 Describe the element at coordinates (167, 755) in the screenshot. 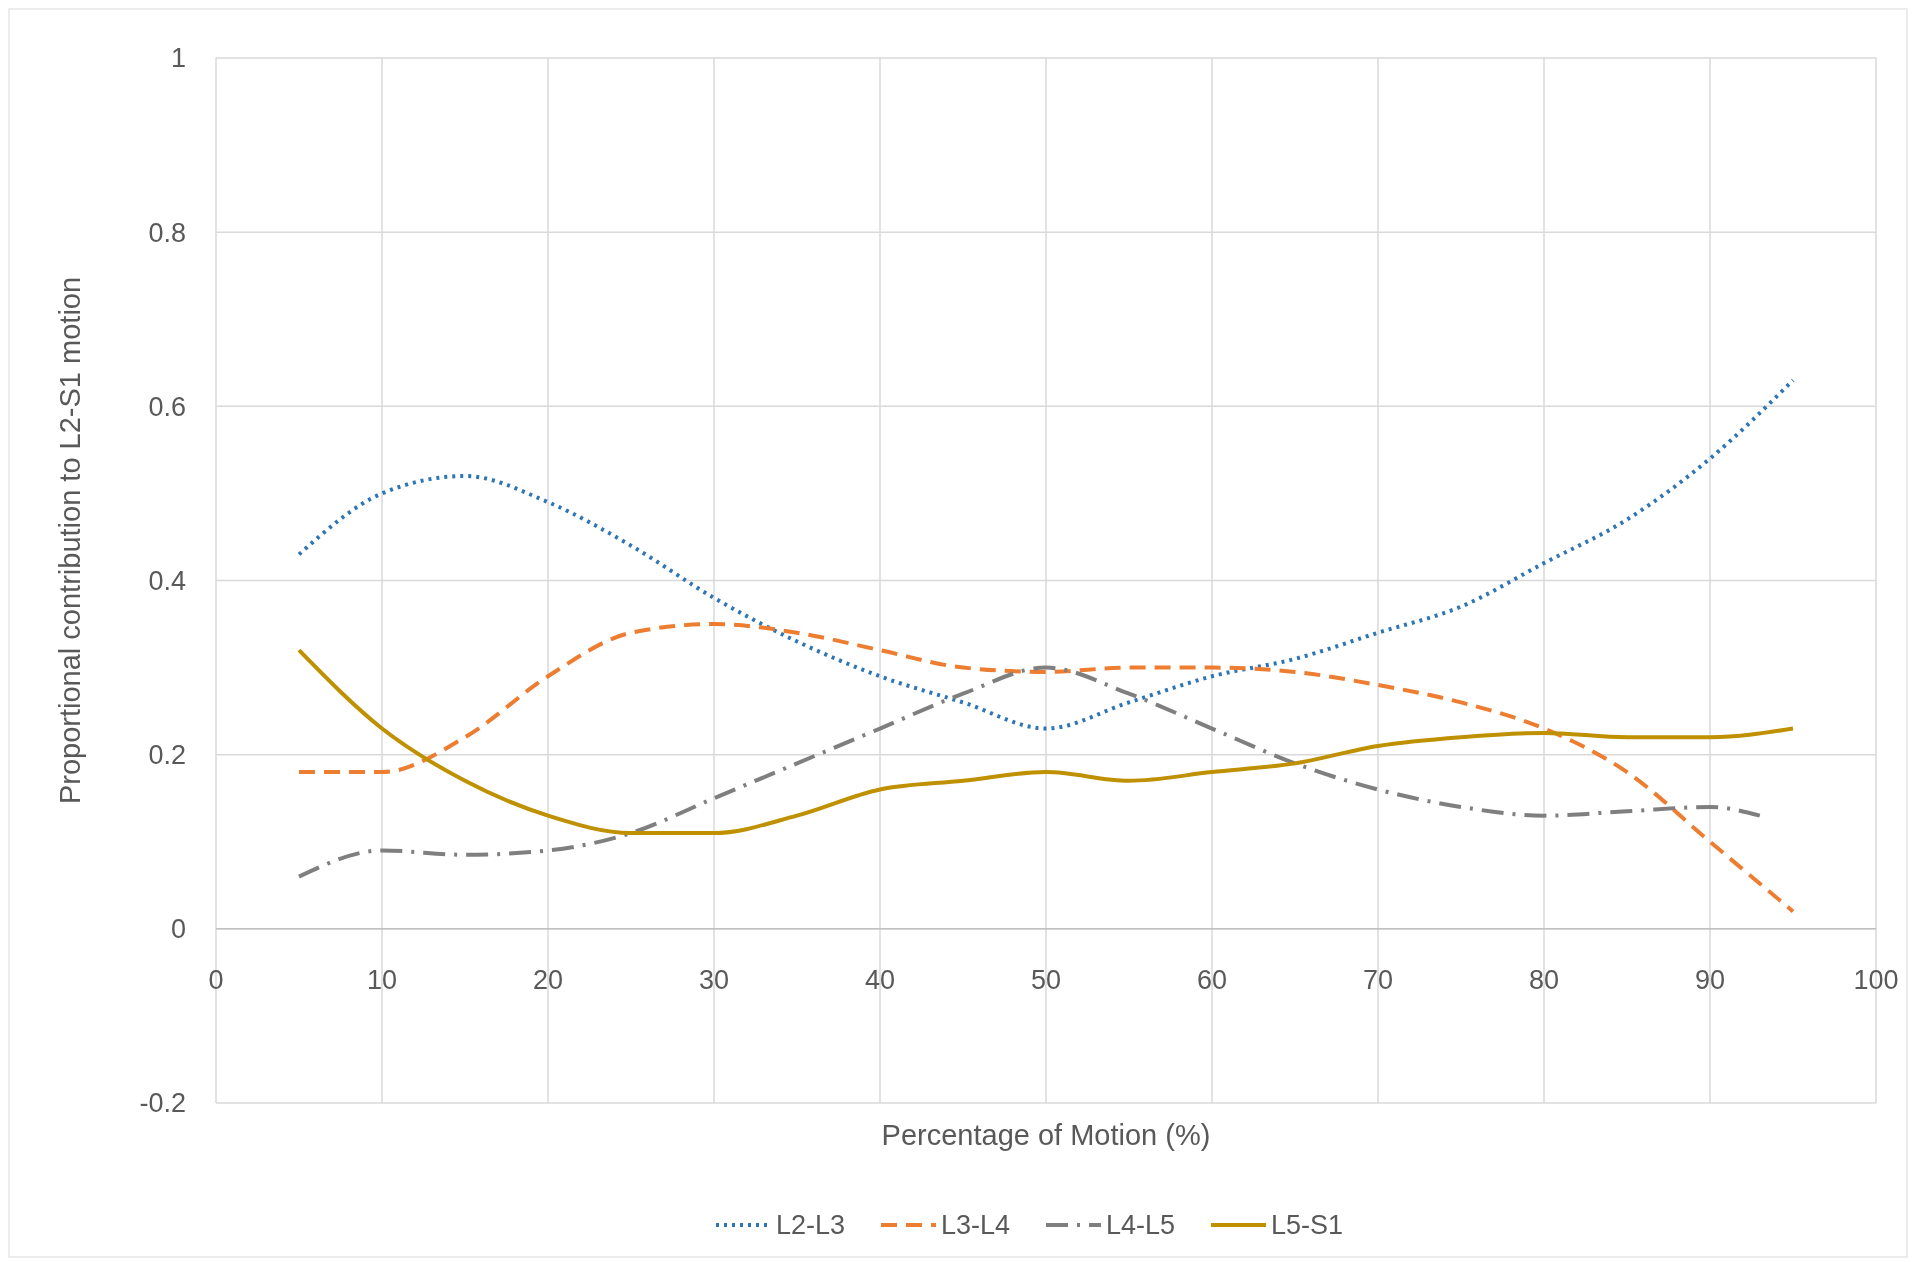

I see `y-tick-label: 0.2` at that location.